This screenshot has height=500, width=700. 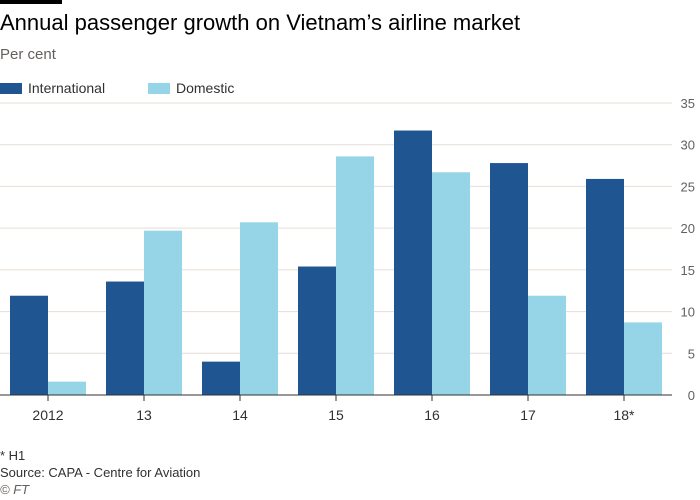 What do you see at coordinates (688, 103) in the screenshot?
I see `y-tick-label: 35` at bounding box center [688, 103].